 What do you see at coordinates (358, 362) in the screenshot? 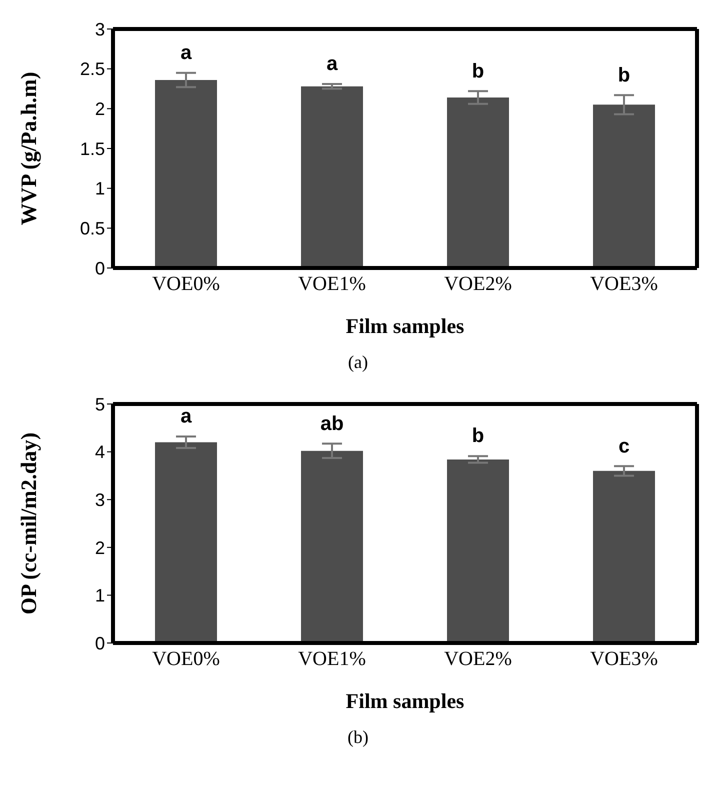
I see `text: (a)` at bounding box center [358, 362].